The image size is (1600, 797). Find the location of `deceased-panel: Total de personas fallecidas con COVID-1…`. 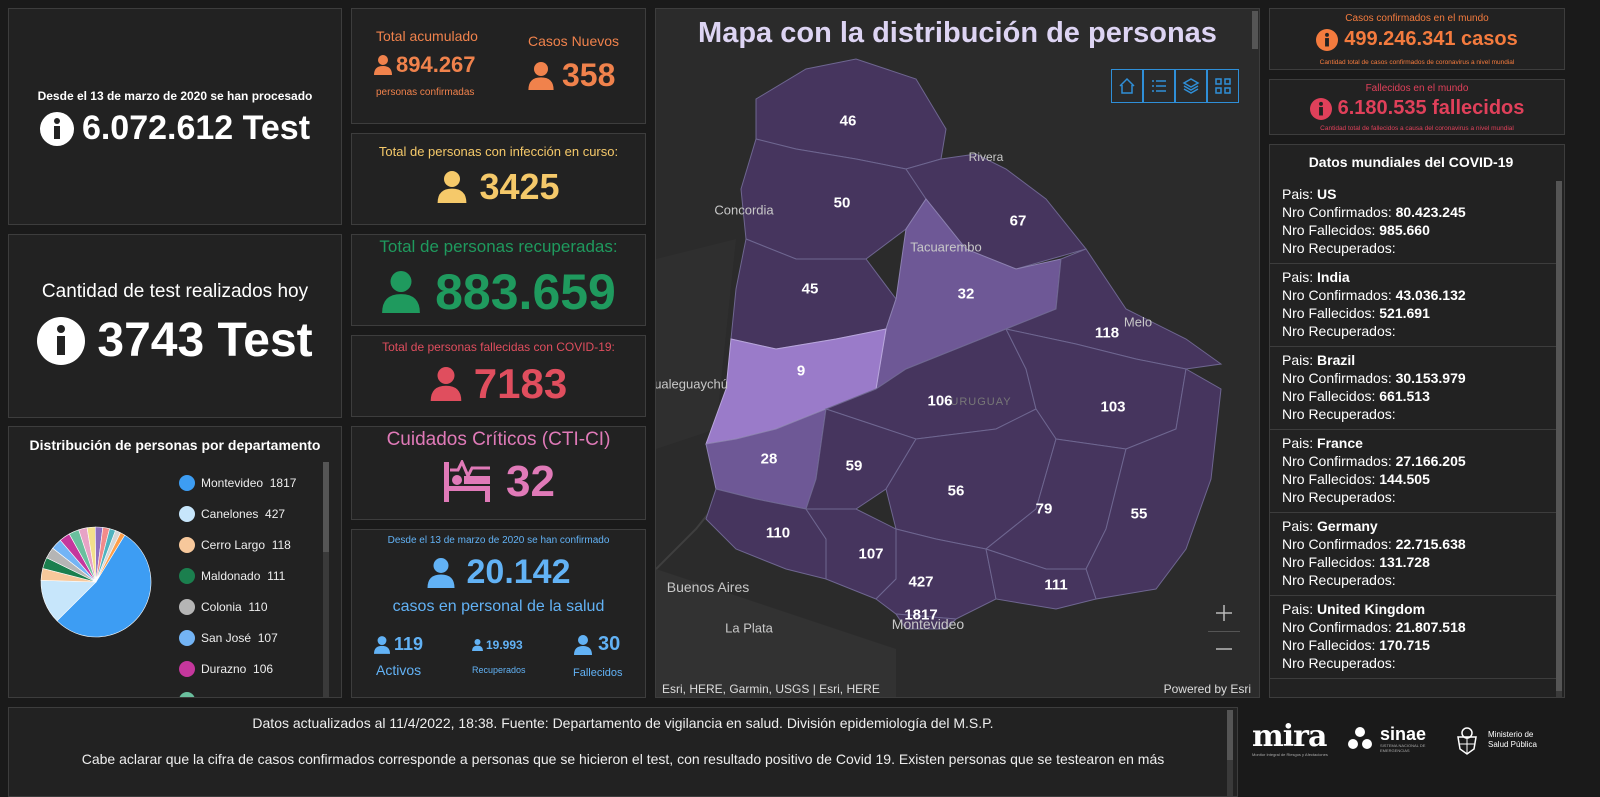

deceased-panel: Total de personas fallecidas con COVID-1… is located at coordinates (498, 376).